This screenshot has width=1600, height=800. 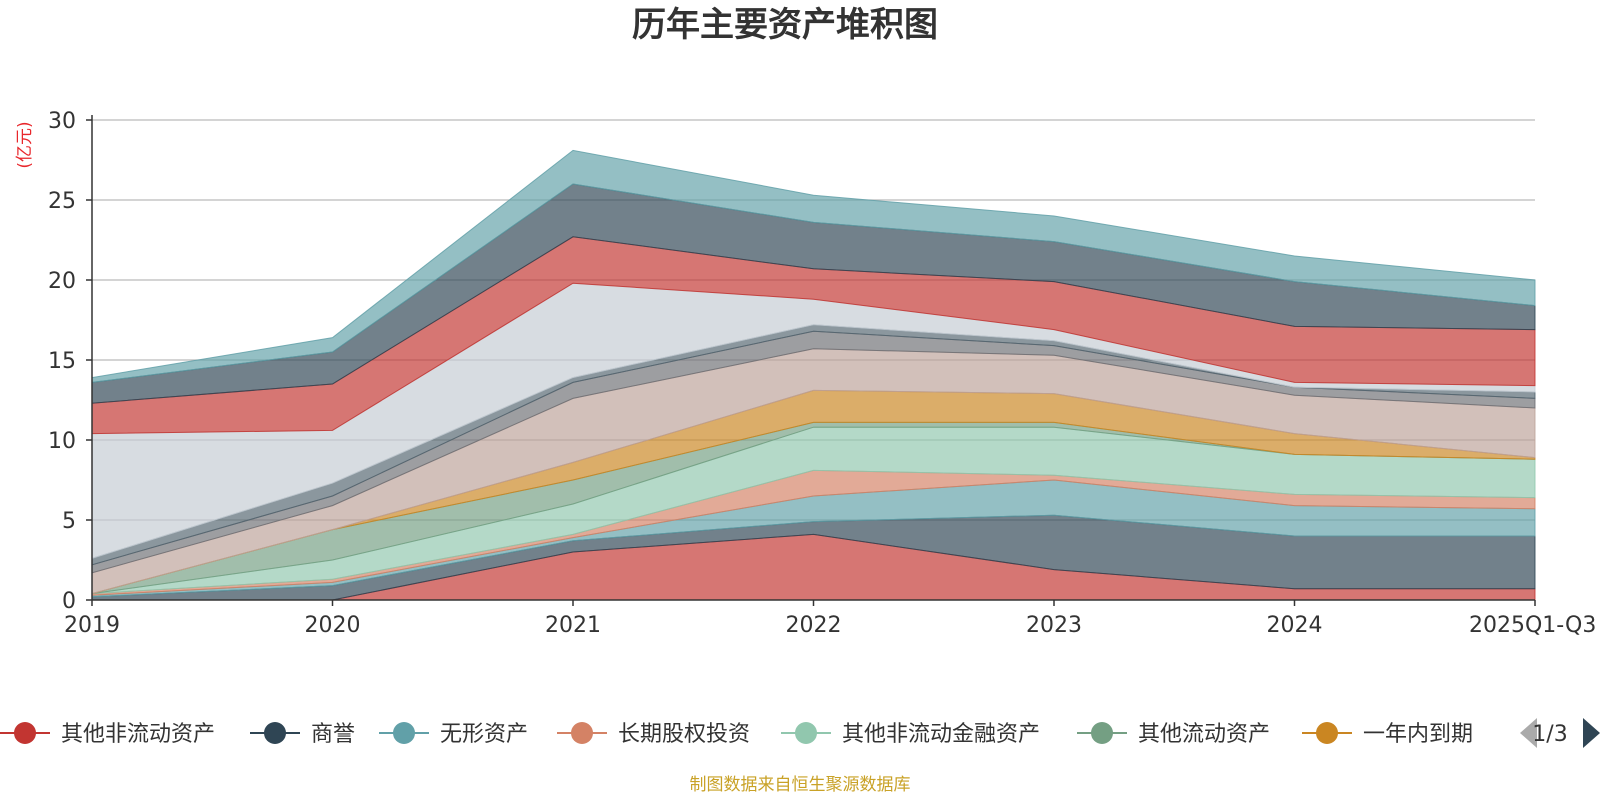 I want to click on legend-label: 无形资产, so click(x=484, y=734).